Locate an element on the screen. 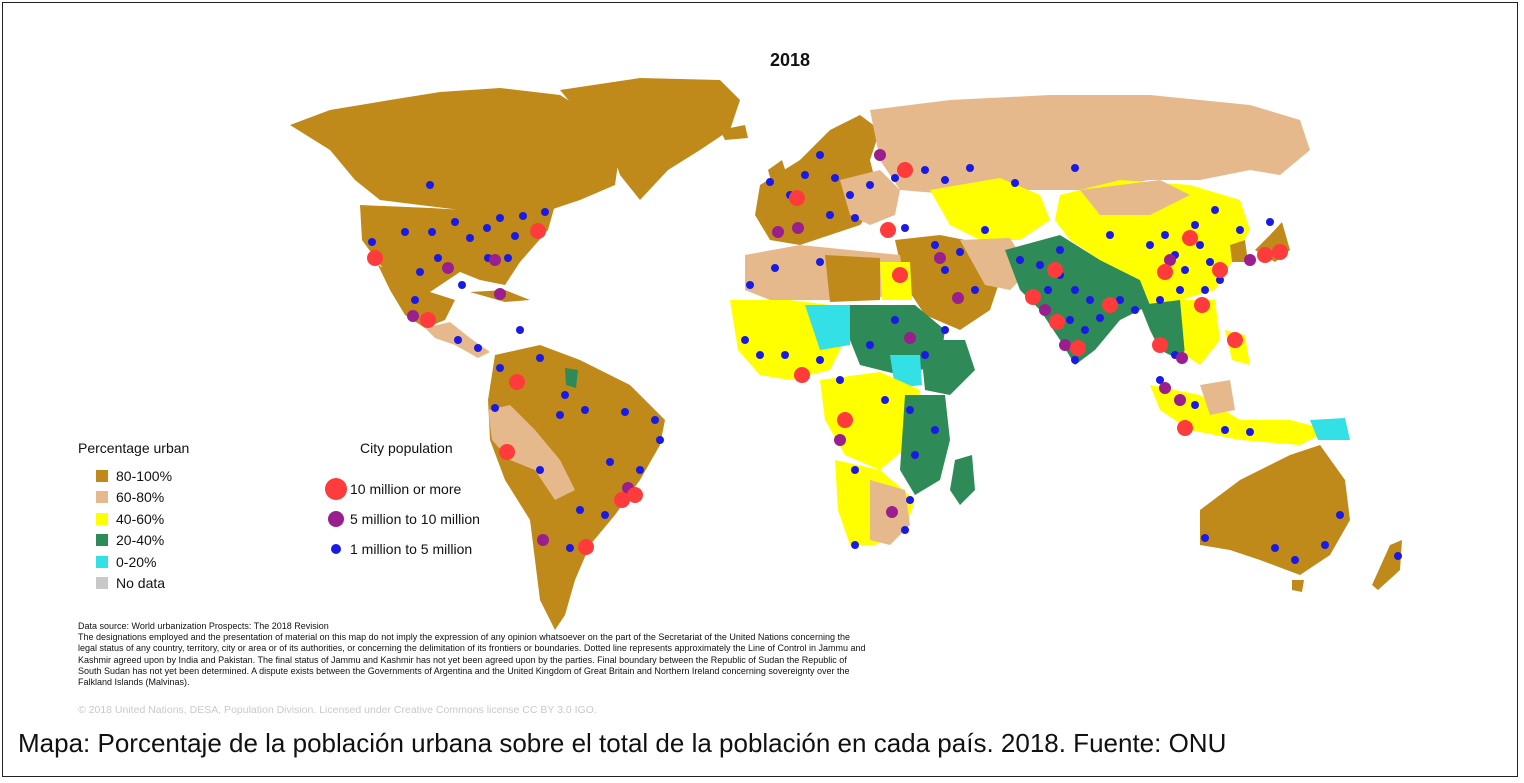 The height and width of the screenshot is (783, 1524). legend-label: 0-20% is located at coordinates (136, 561).